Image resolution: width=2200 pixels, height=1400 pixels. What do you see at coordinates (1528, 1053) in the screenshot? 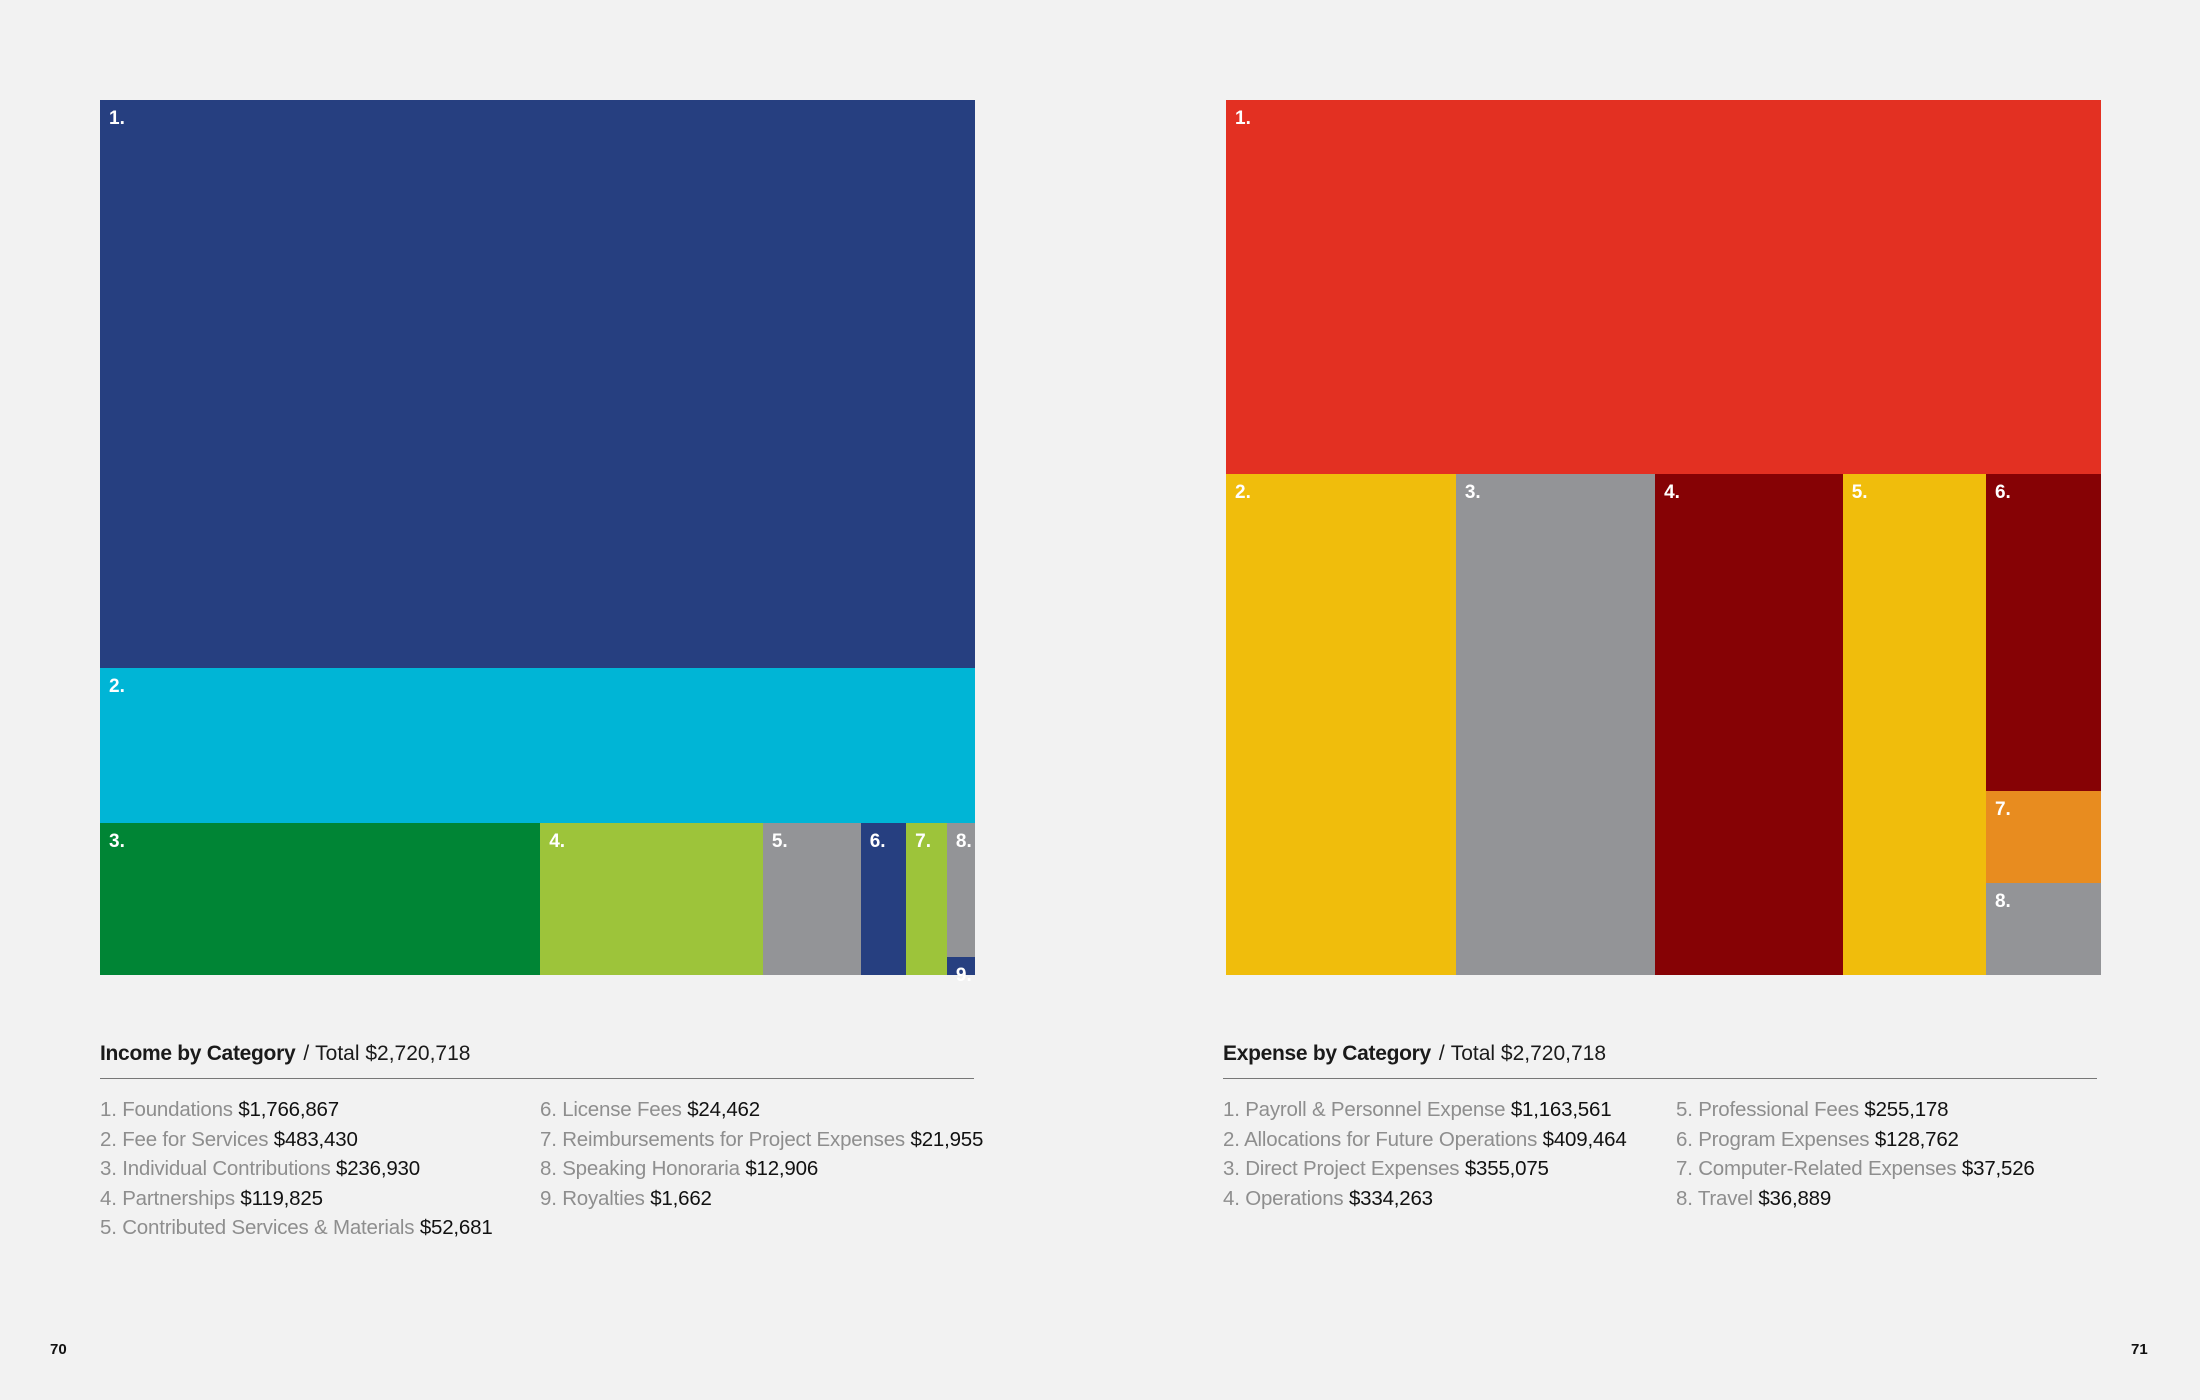
I see `expense-total: Total $2,720,718` at bounding box center [1528, 1053].